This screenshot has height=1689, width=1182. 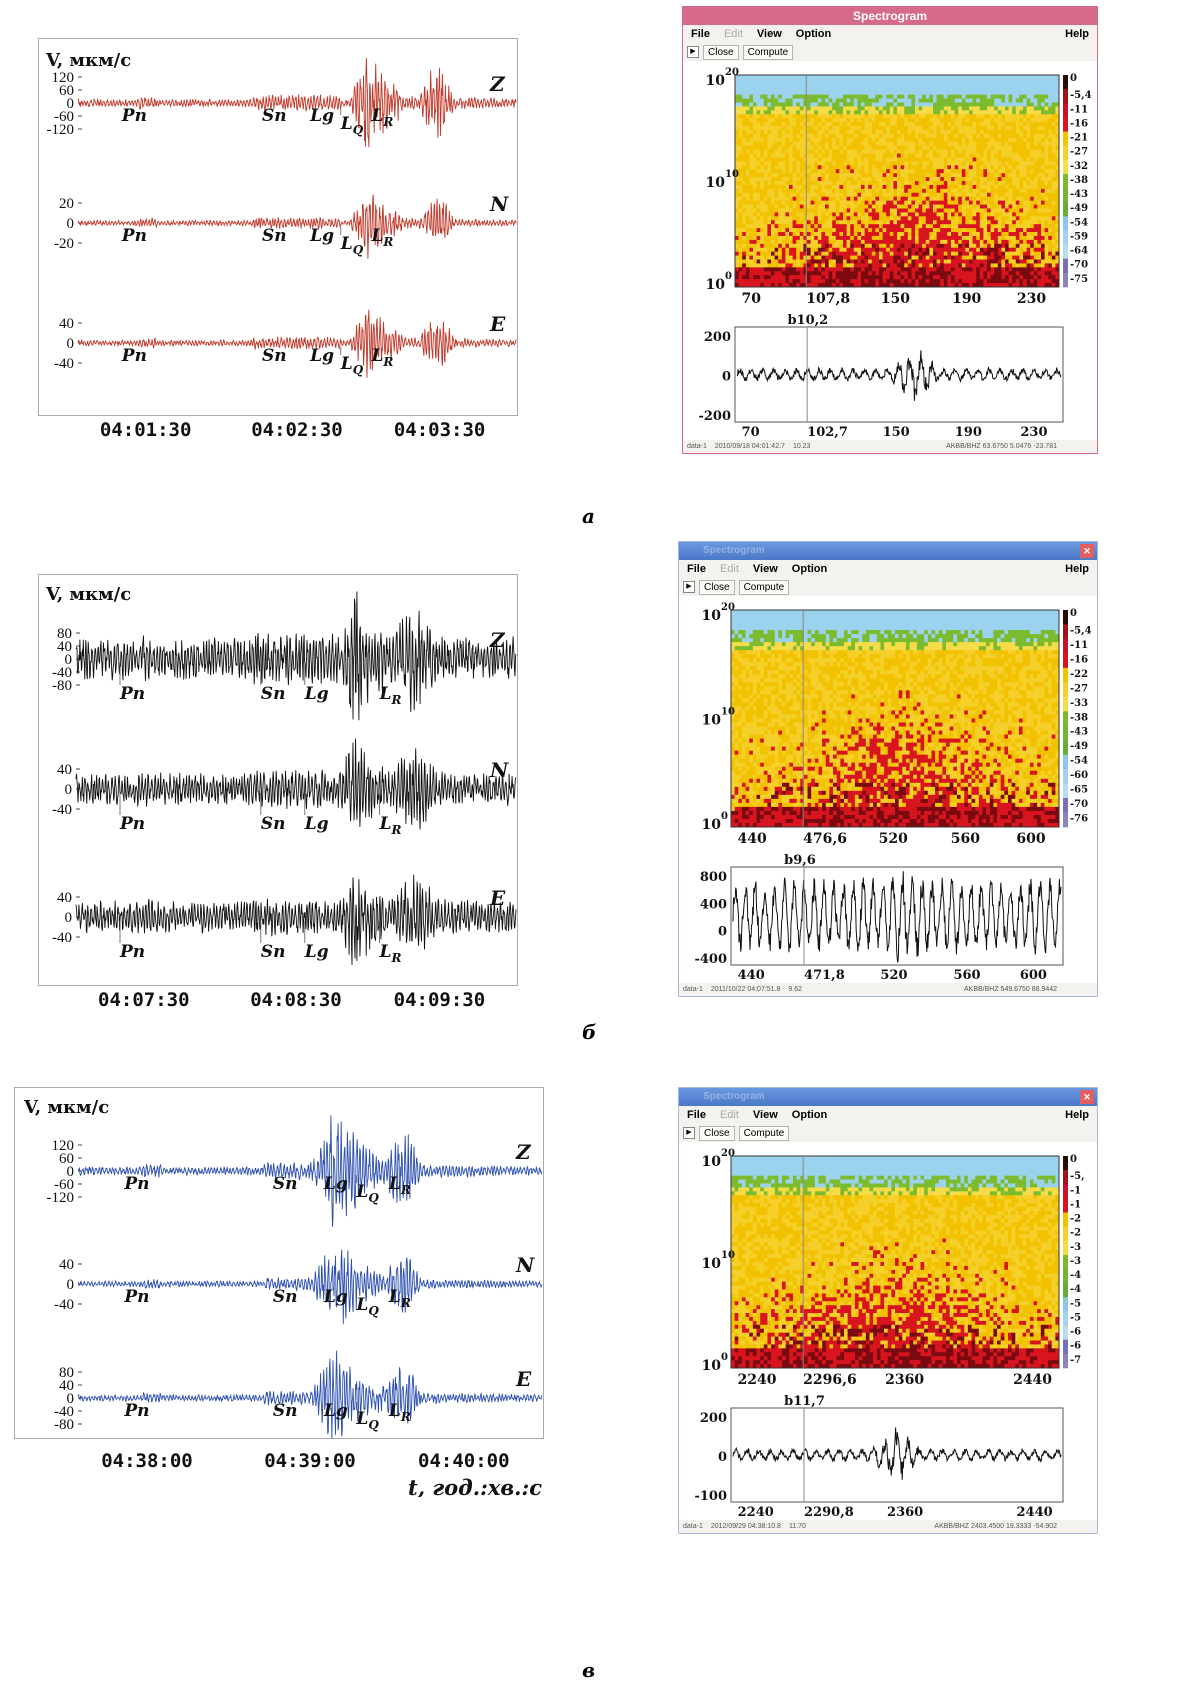 What do you see at coordinates (588, 516) in the screenshot?
I see `panel-label-a: а` at bounding box center [588, 516].